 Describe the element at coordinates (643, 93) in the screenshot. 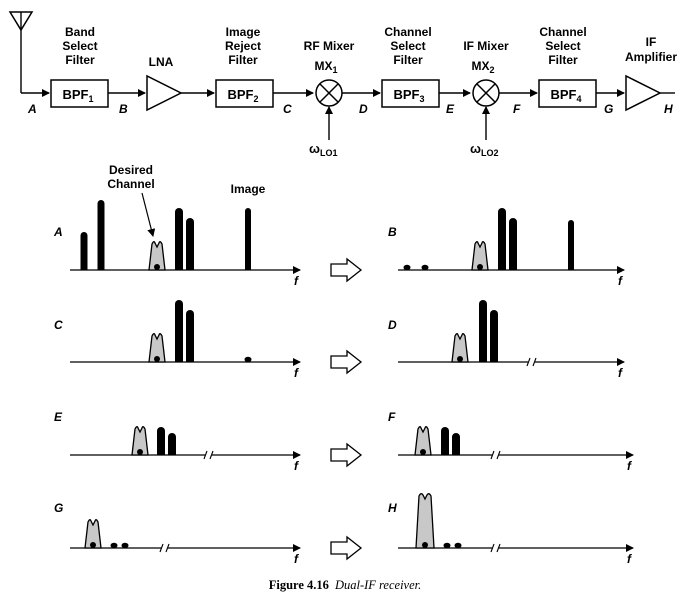

I see `if-amplifier-icon` at that location.